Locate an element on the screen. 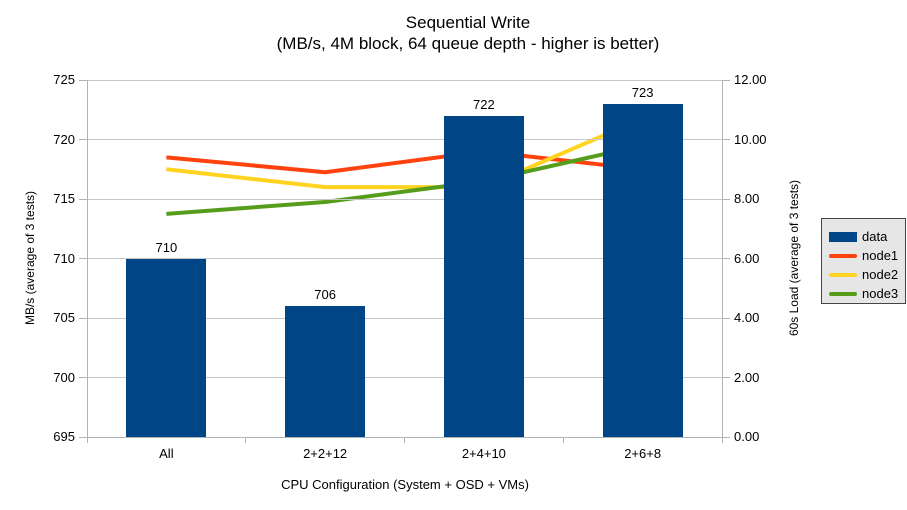 The image size is (907, 510). legend-entry-node1: node1 is located at coordinates (867, 255).